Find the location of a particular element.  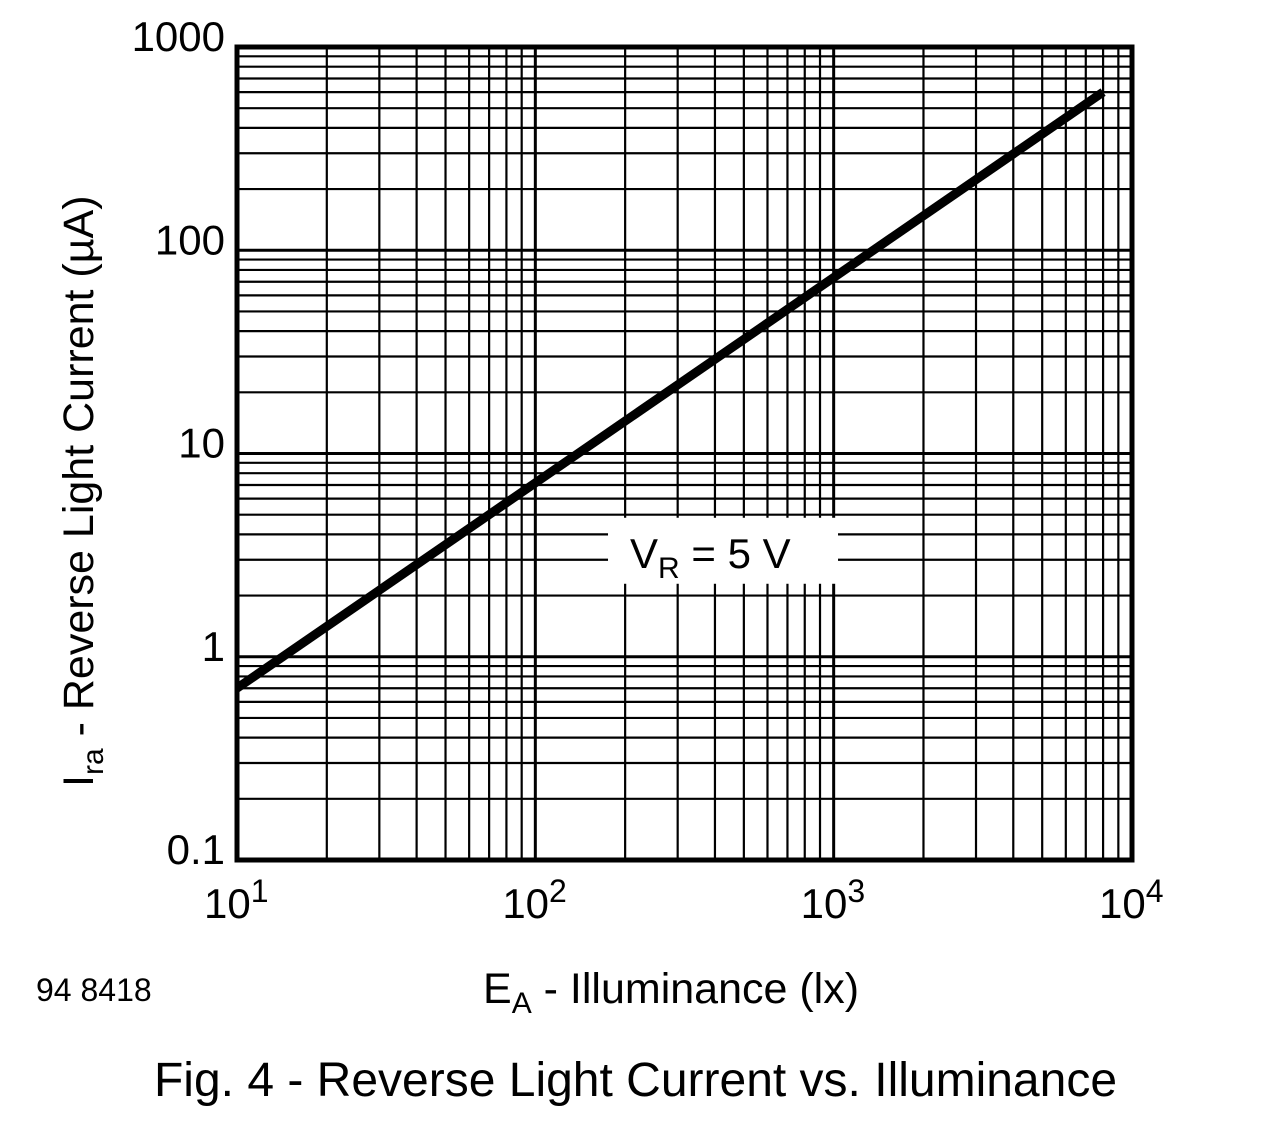

y-tick-label: 0.1 is located at coordinates (196, 849).